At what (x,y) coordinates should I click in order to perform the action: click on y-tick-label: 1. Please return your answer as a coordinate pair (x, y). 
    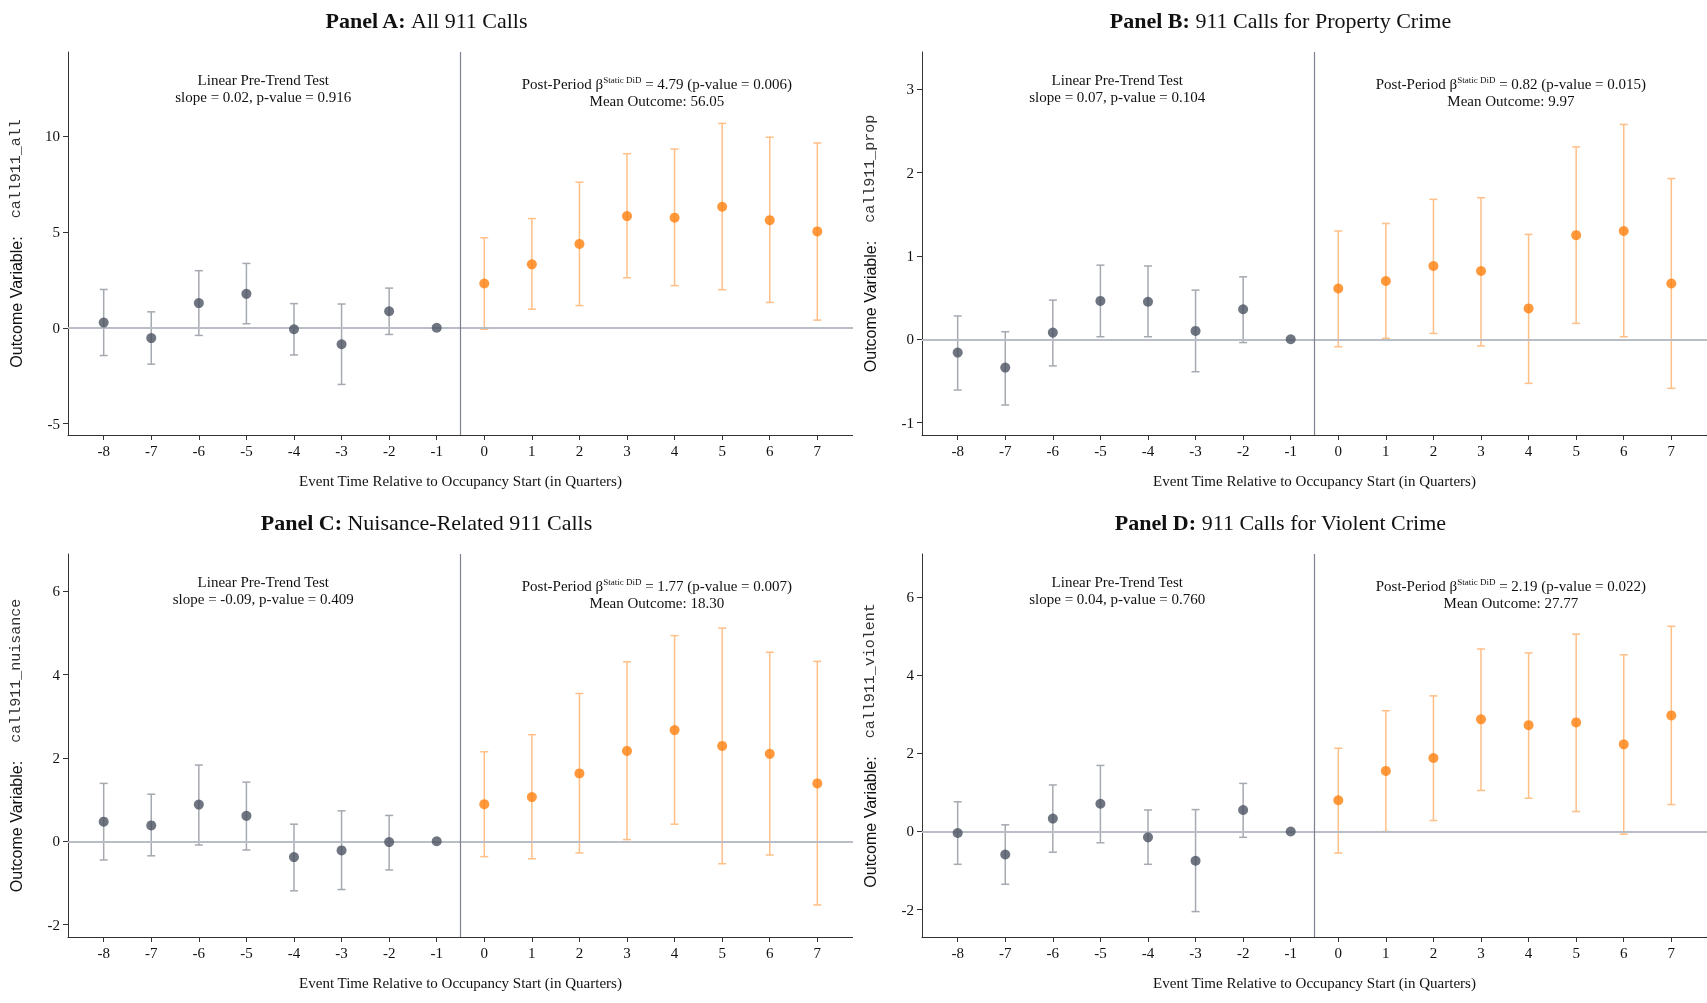
    Looking at the image, I should click on (910, 255).